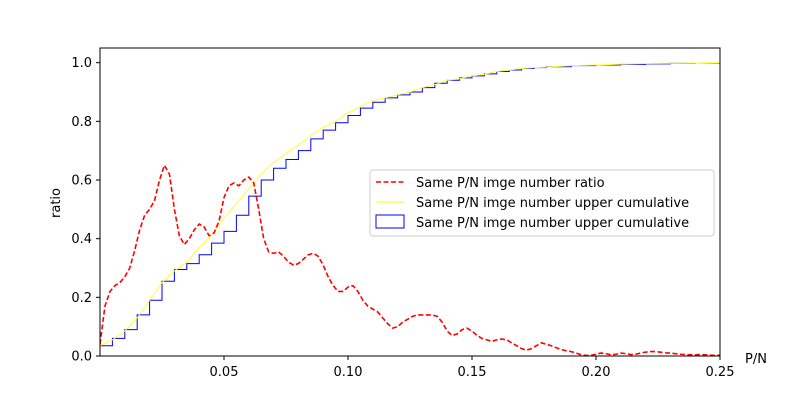 The width and height of the screenshot is (800, 400). Describe the element at coordinates (56, 203) in the screenshot. I see `y-axis-label: ratio` at that location.